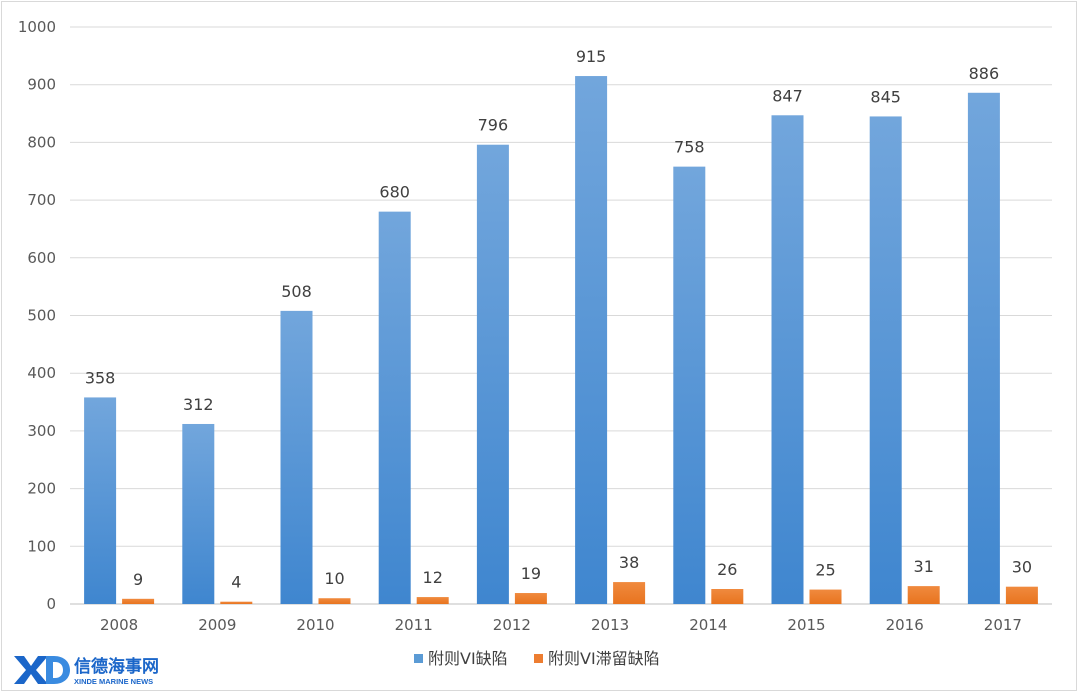 The width and height of the screenshot is (1080, 694). I want to click on y-tick-label: 1000, so click(37, 27).